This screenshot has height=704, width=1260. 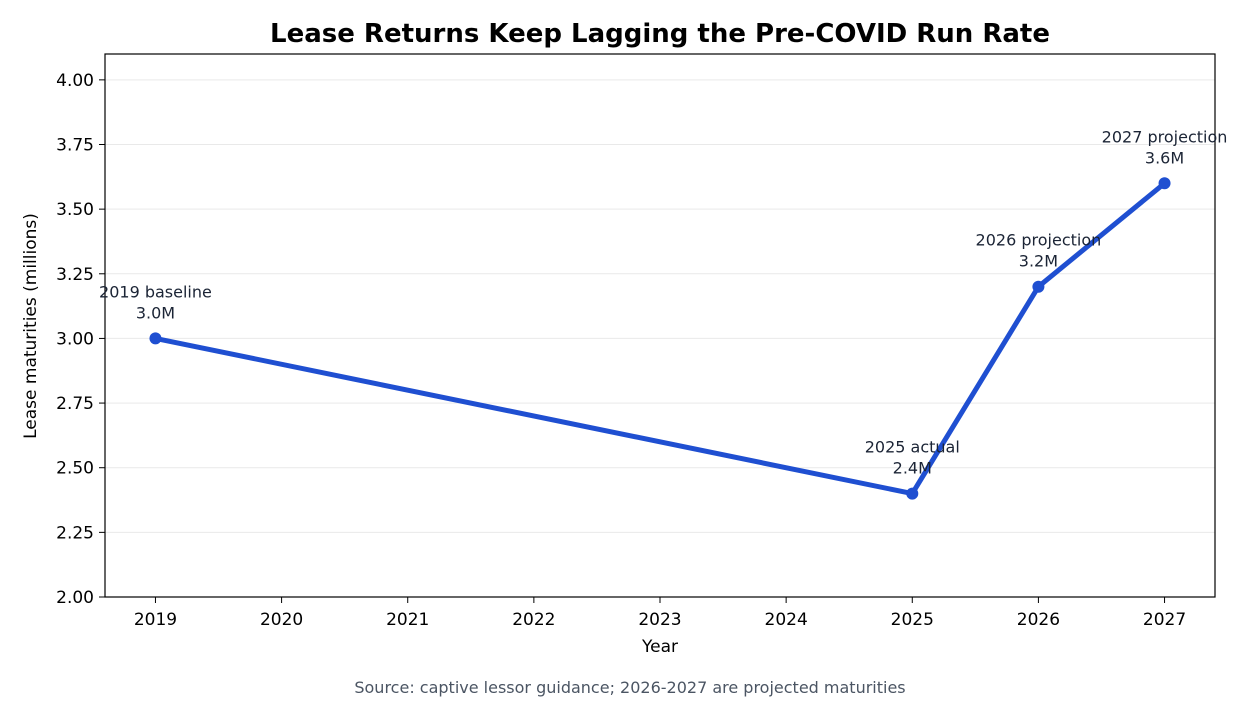 What do you see at coordinates (75, 146) in the screenshot?
I see `y-tick-label: 3.75` at bounding box center [75, 146].